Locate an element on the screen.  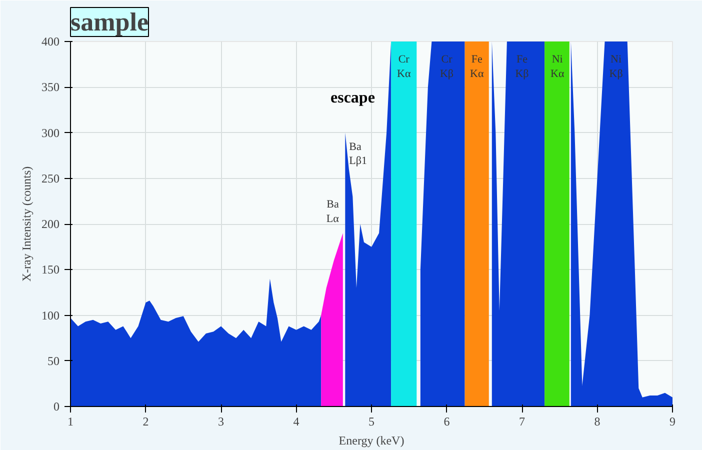
y-tick-label: 200 is located at coordinates (51, 224).